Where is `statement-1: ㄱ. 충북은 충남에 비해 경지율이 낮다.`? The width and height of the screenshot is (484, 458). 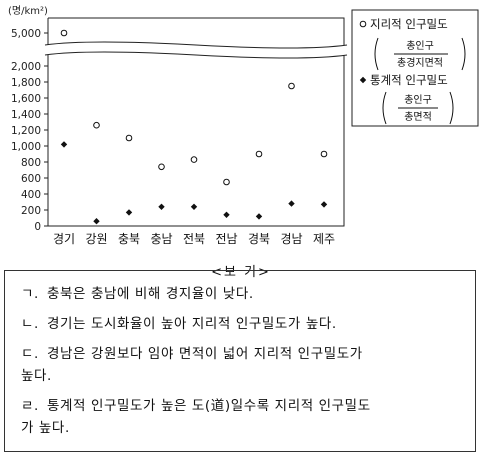 statement-1: ㄱ. 충북은 충남에 비해 경지율이 낮다. is located at coordinates (247, 294).